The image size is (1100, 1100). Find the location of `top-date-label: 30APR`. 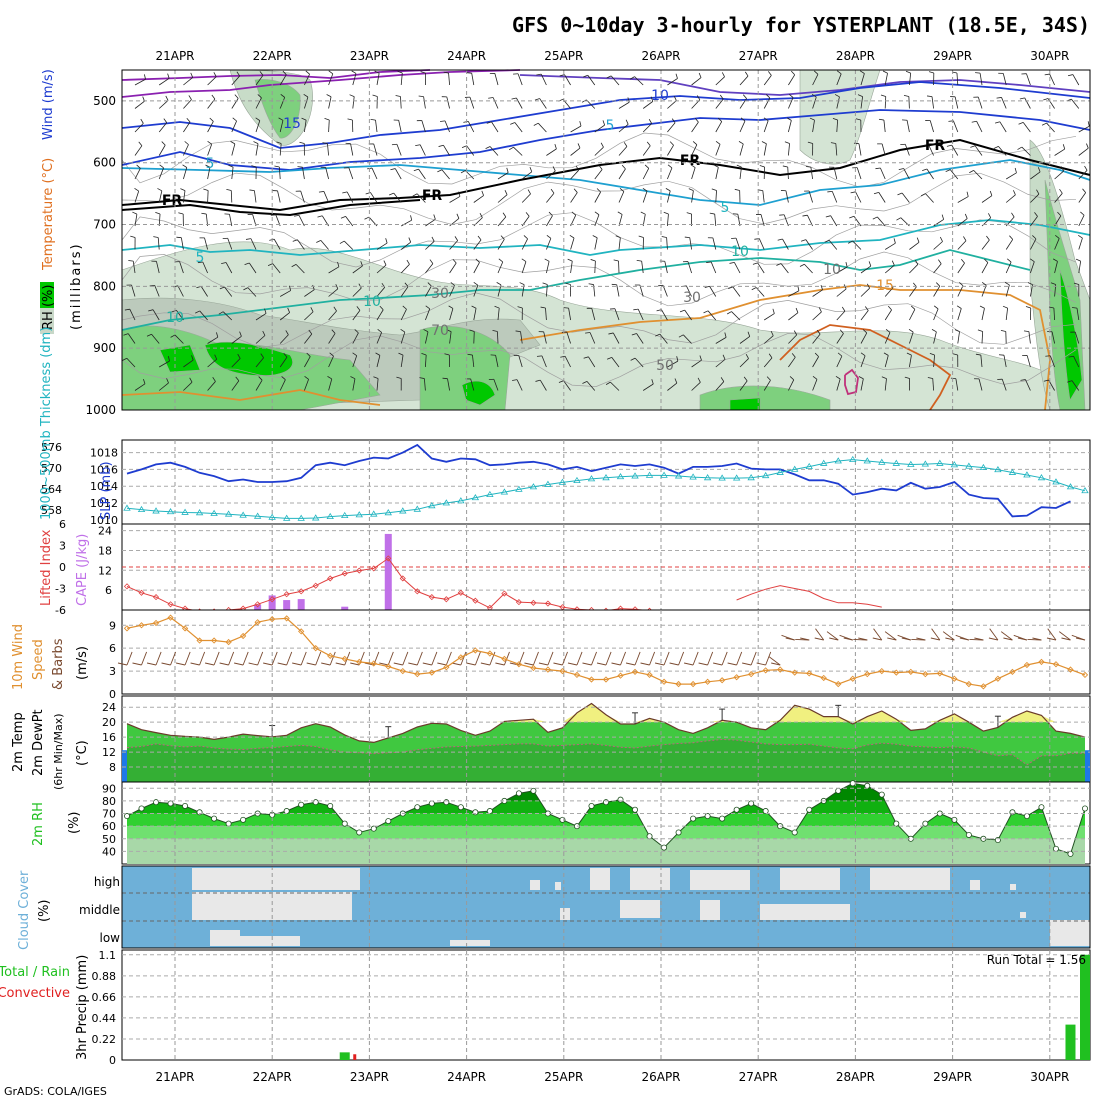

top-date-label: 30APR is located at coordinates (1049, 56).